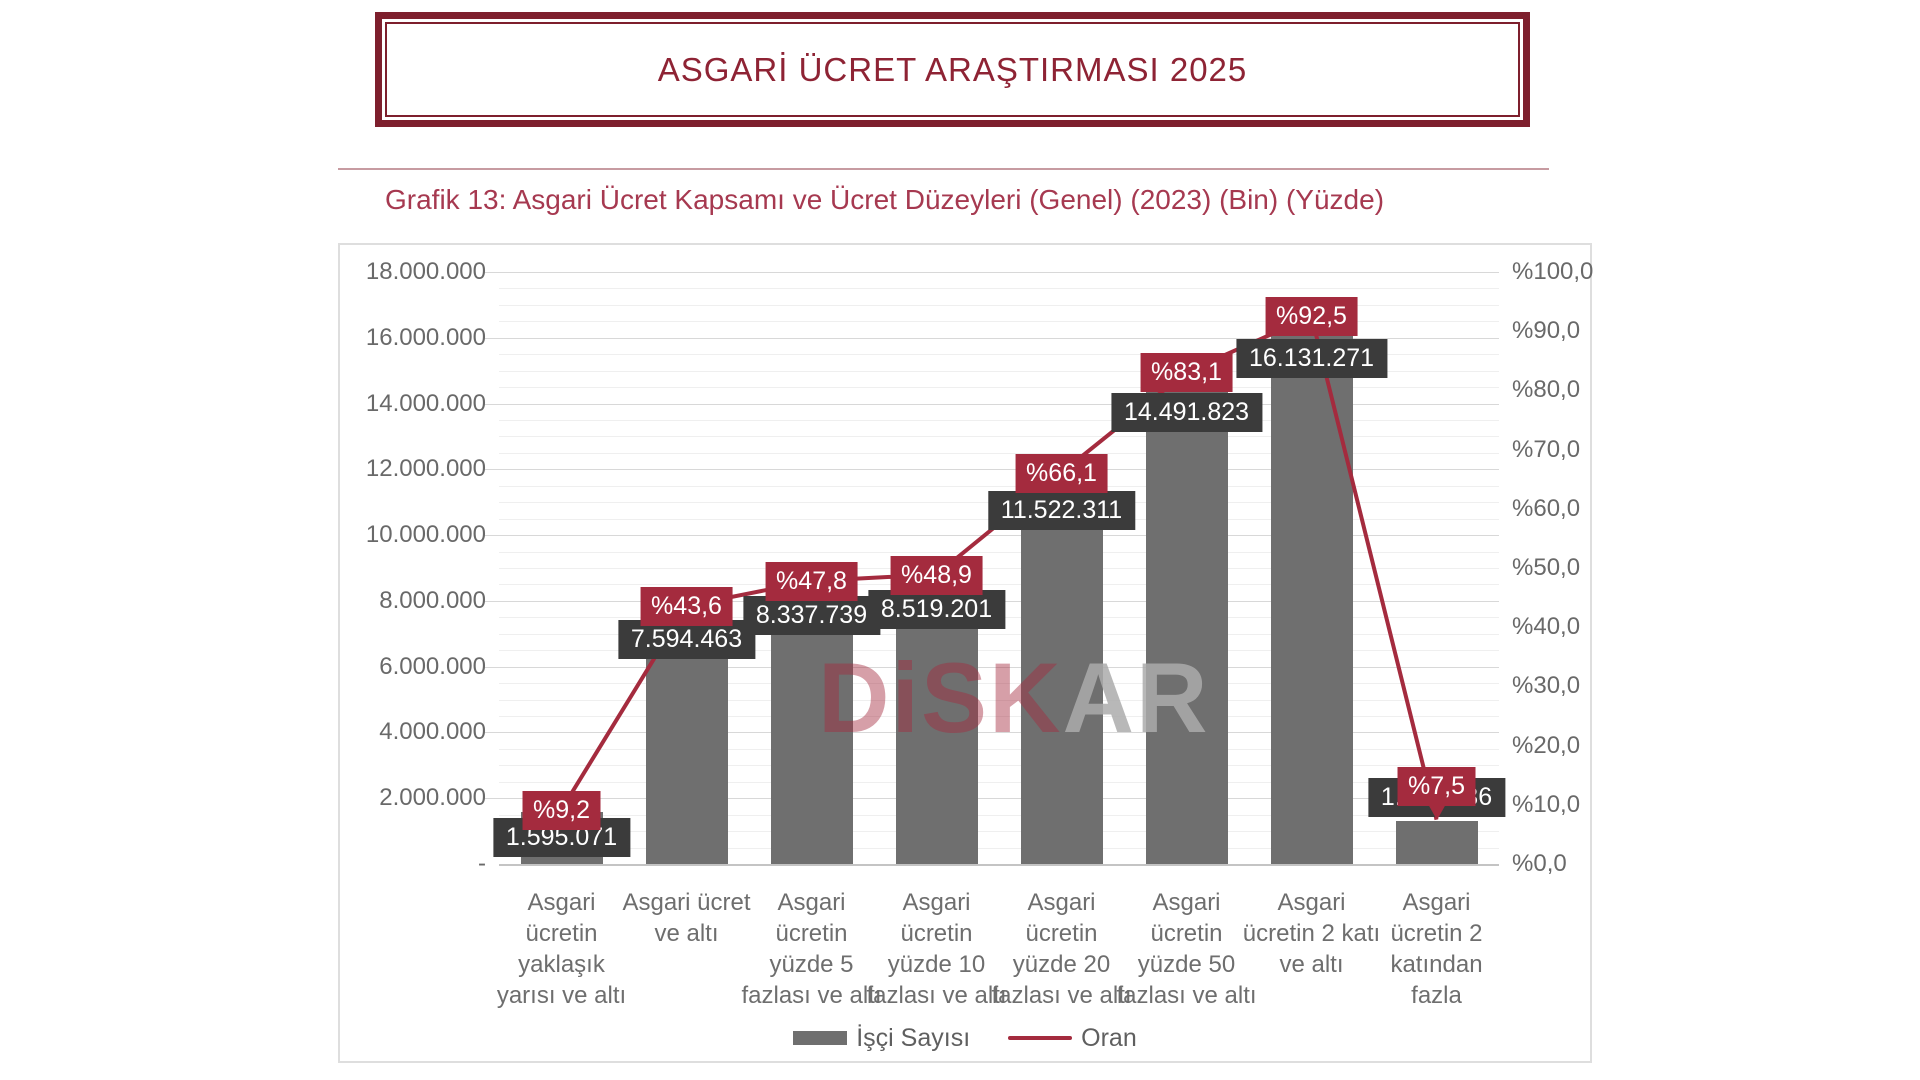  I want to click on report-title: ASGARİ ÜCRET ARAŞTIRMASI 2025, so click(952, 69).